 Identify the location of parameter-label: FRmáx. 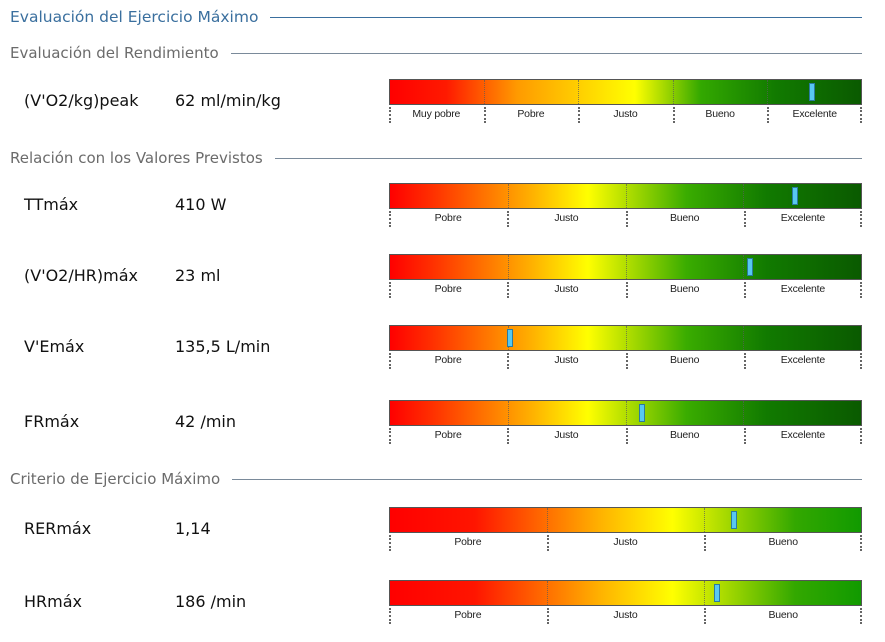
(52, 421).